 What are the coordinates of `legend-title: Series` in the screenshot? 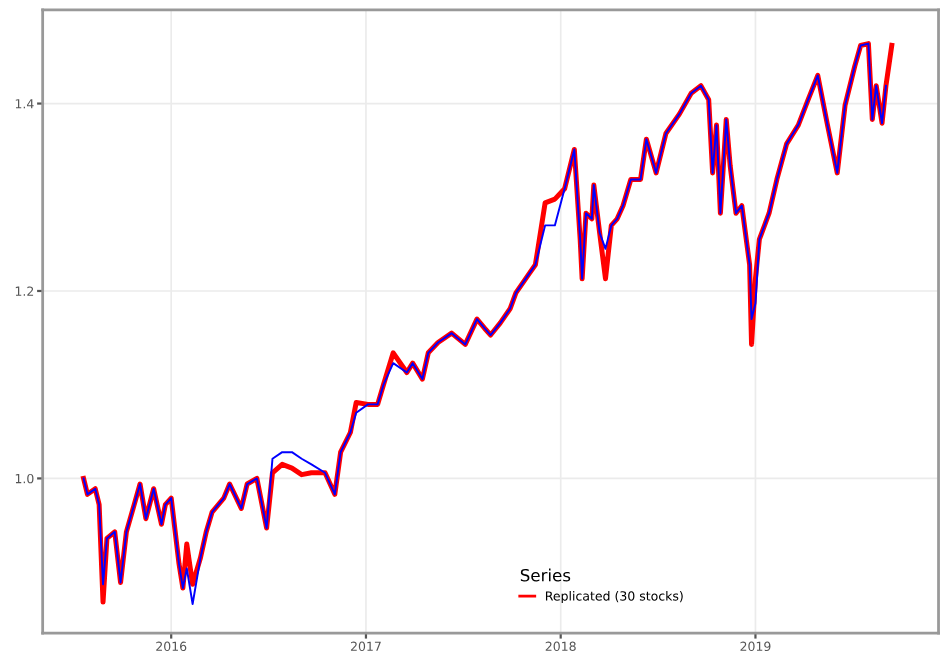 It's located at (545, 575).